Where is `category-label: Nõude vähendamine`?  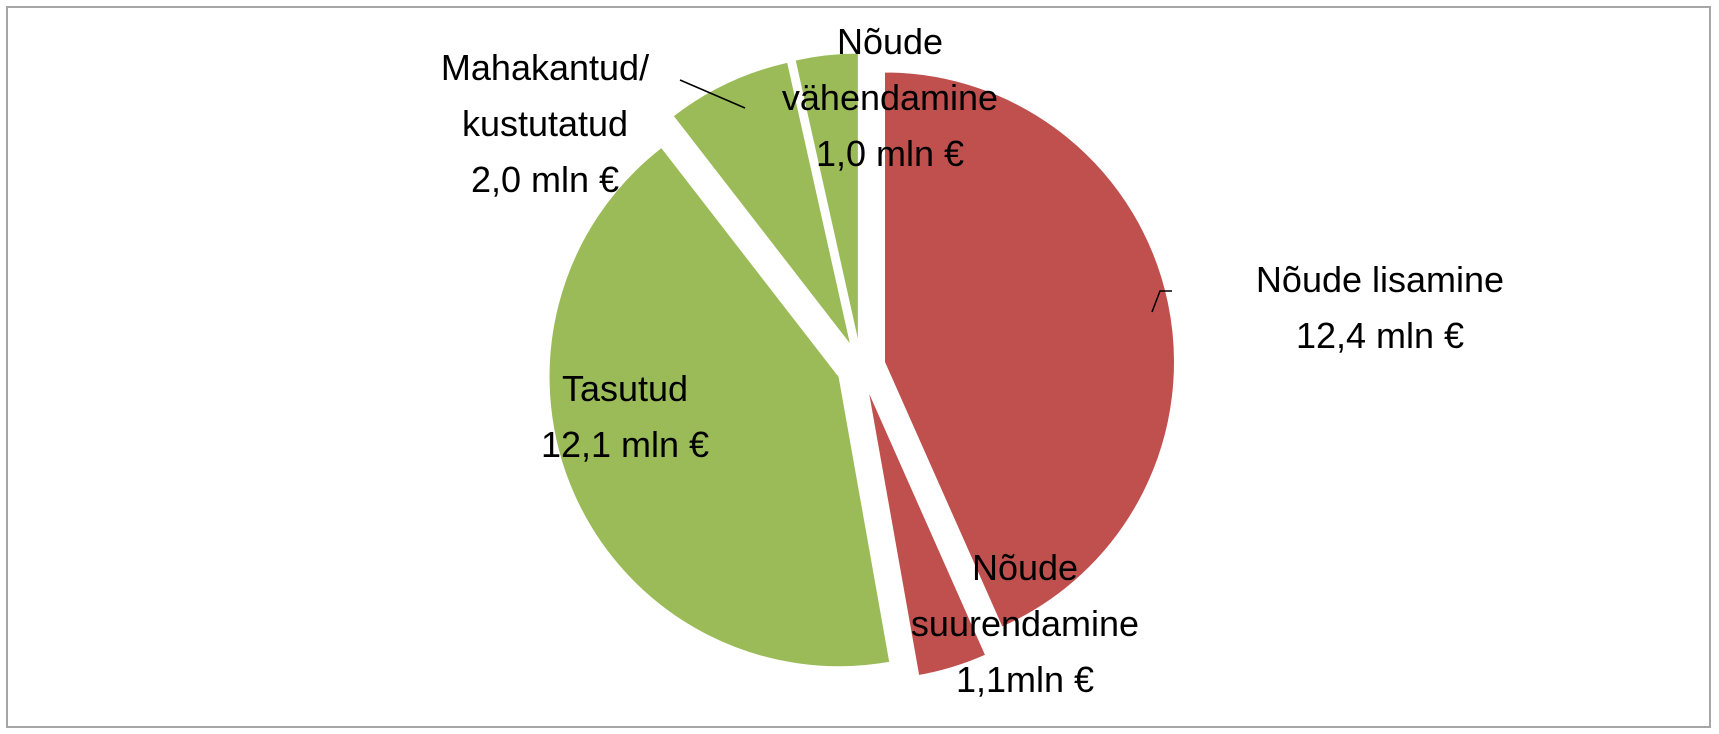
category-label: Nõude vähendamine is located at coordinates (890, 69).